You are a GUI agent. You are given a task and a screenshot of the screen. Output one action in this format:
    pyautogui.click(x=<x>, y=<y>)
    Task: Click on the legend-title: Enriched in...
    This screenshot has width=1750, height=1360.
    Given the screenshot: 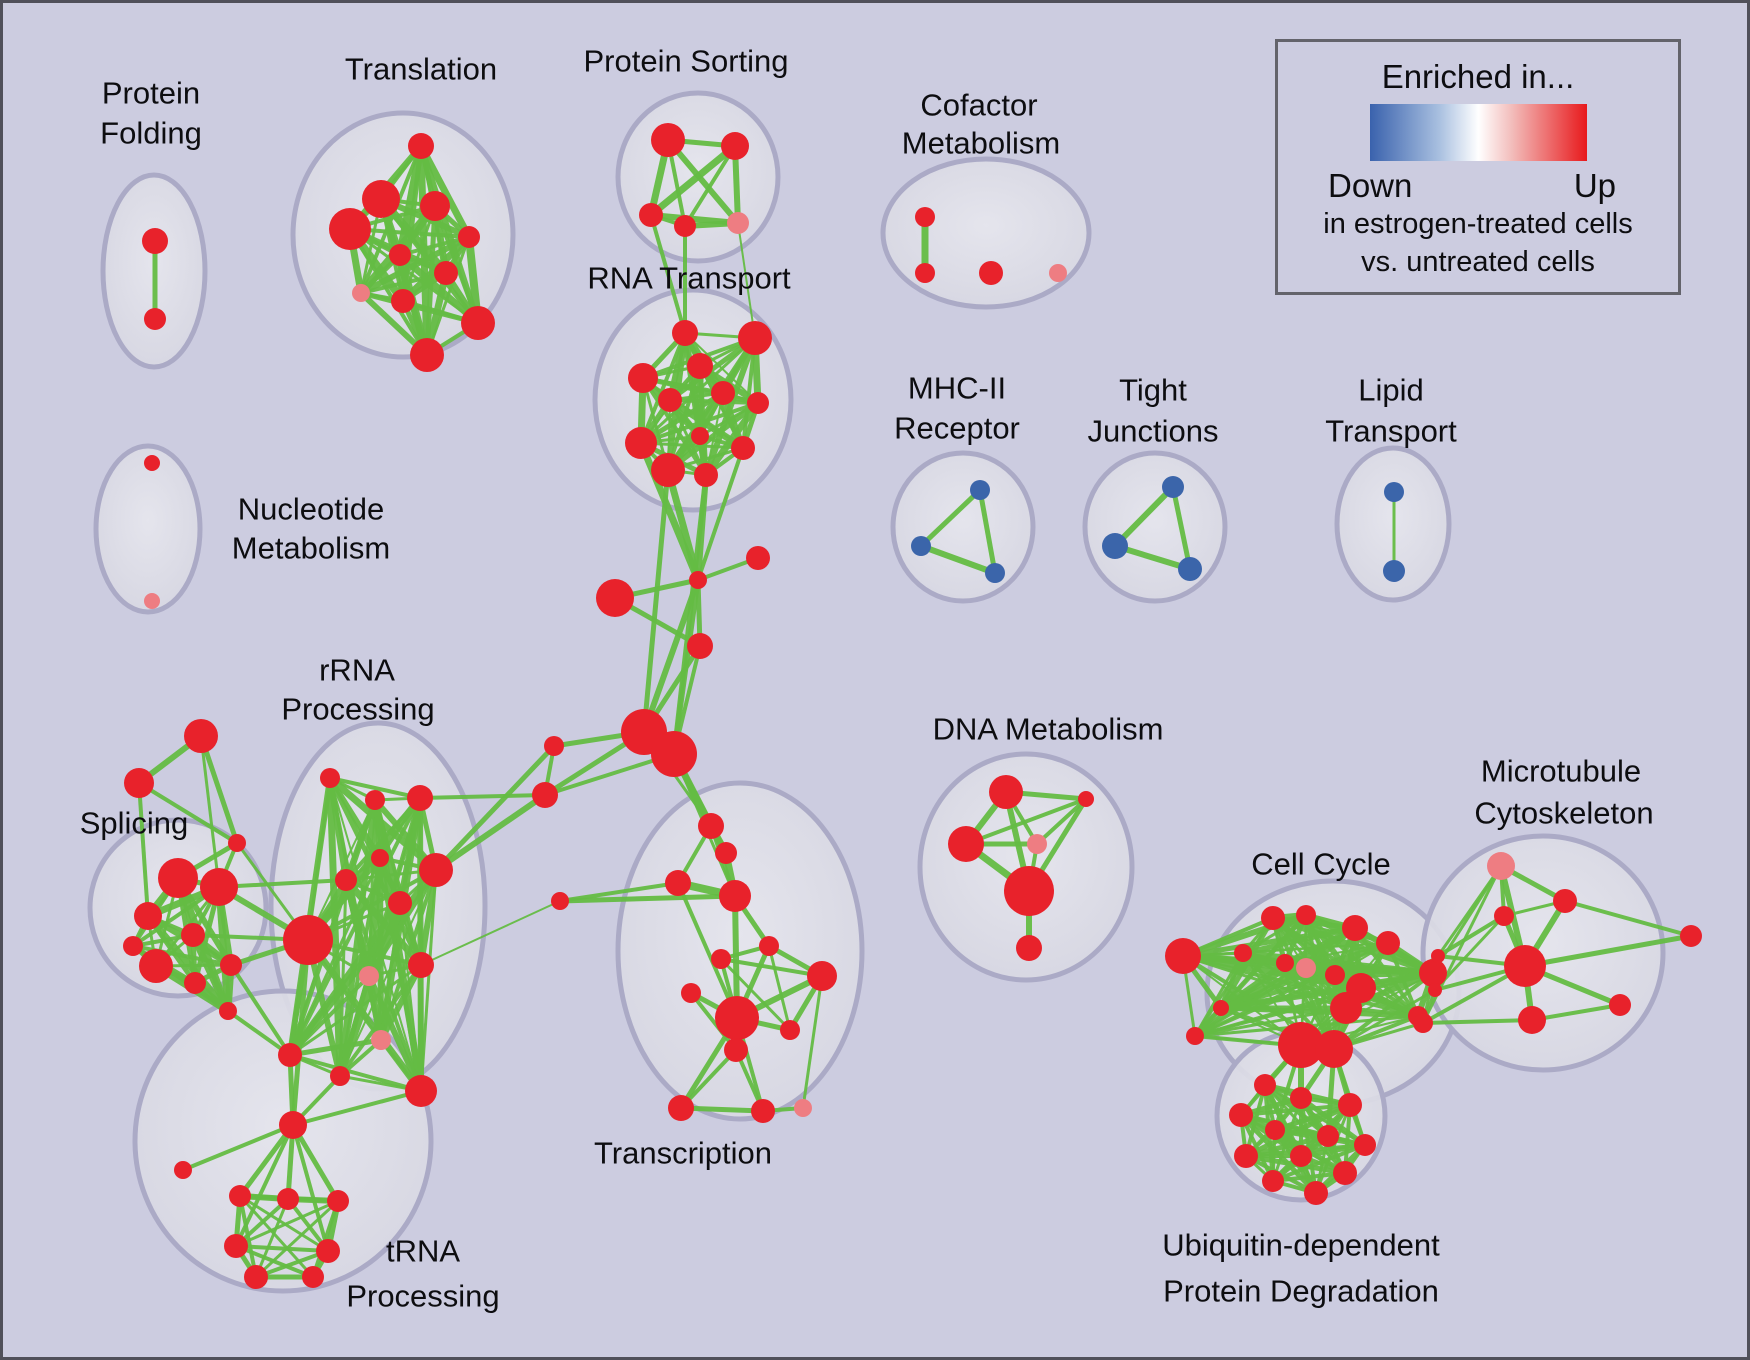 What is the action you would take?
    pyautogui.click(x=1478, y=76)
    